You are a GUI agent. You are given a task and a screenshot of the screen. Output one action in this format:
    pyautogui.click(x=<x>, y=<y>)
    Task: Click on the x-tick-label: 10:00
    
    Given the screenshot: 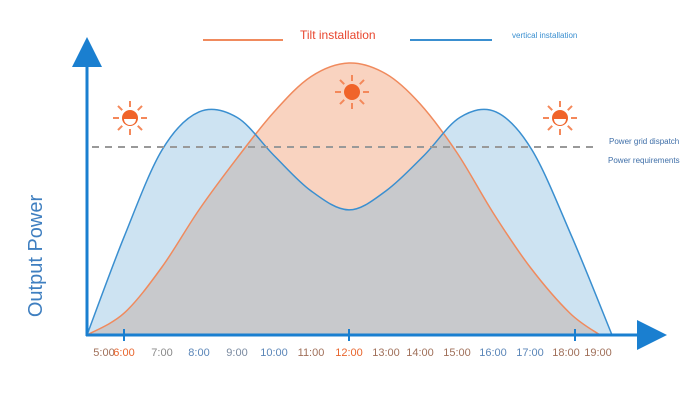 What is the action you would take?
    pyautogui.click(x=274, y=353)
    